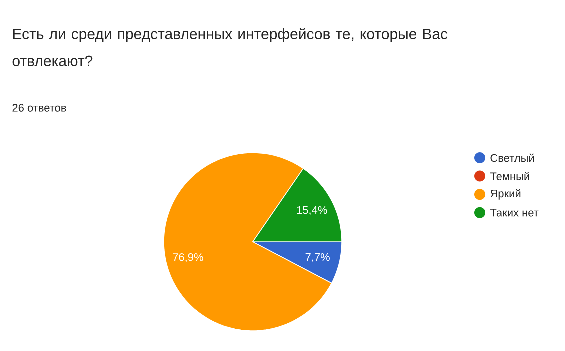 This screenshot has width=565, height=351. Describe the element at coordinates (230, 47) in the screenshot. I see `chart-title: Есть ли среди представленных интерфейсов те, которые Вас отвлекают?` at that location.